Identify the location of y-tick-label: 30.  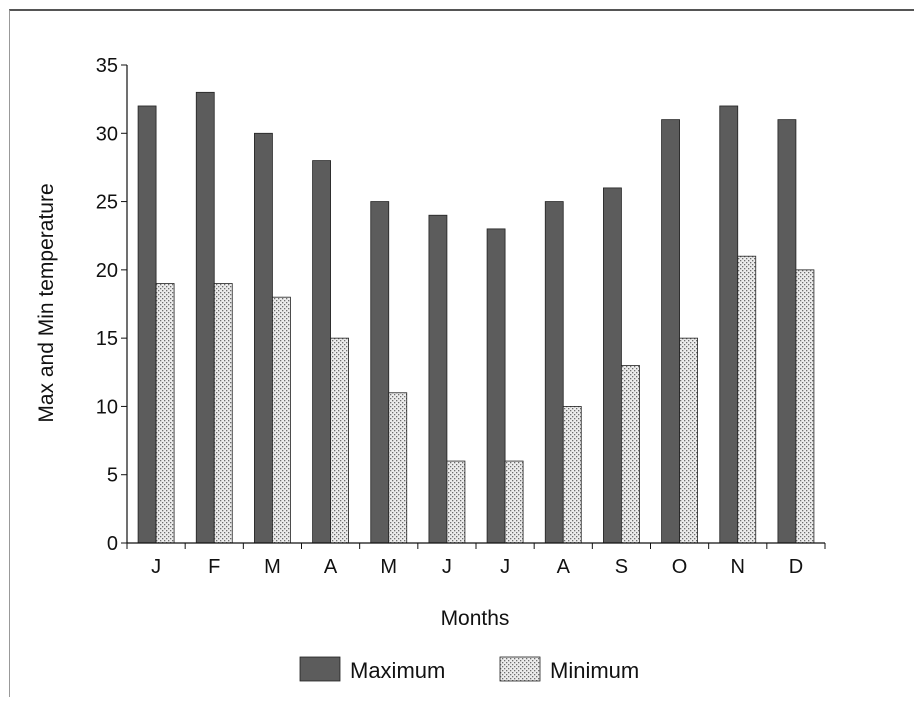
(107, 134).